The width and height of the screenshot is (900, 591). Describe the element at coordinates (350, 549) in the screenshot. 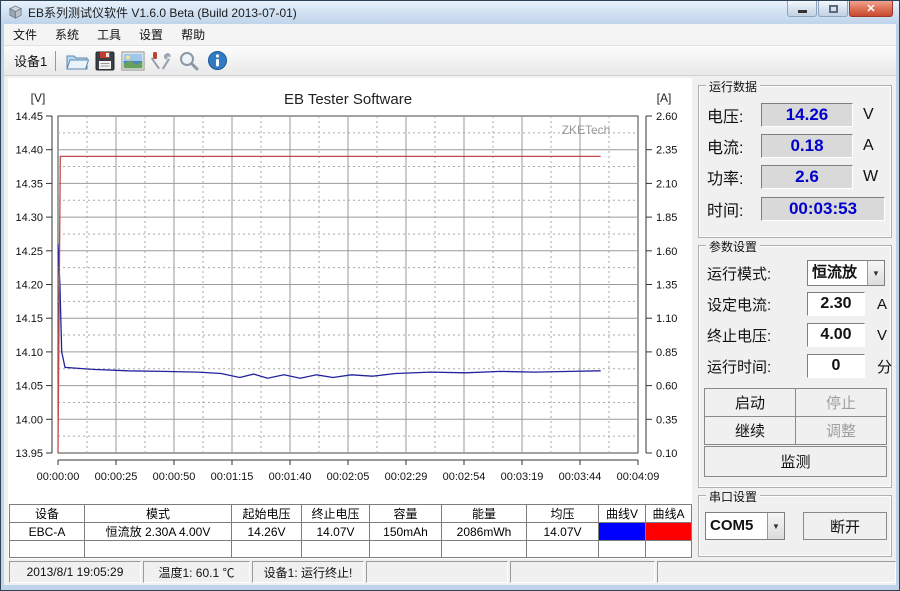

I see `table-row-empty` at that location.